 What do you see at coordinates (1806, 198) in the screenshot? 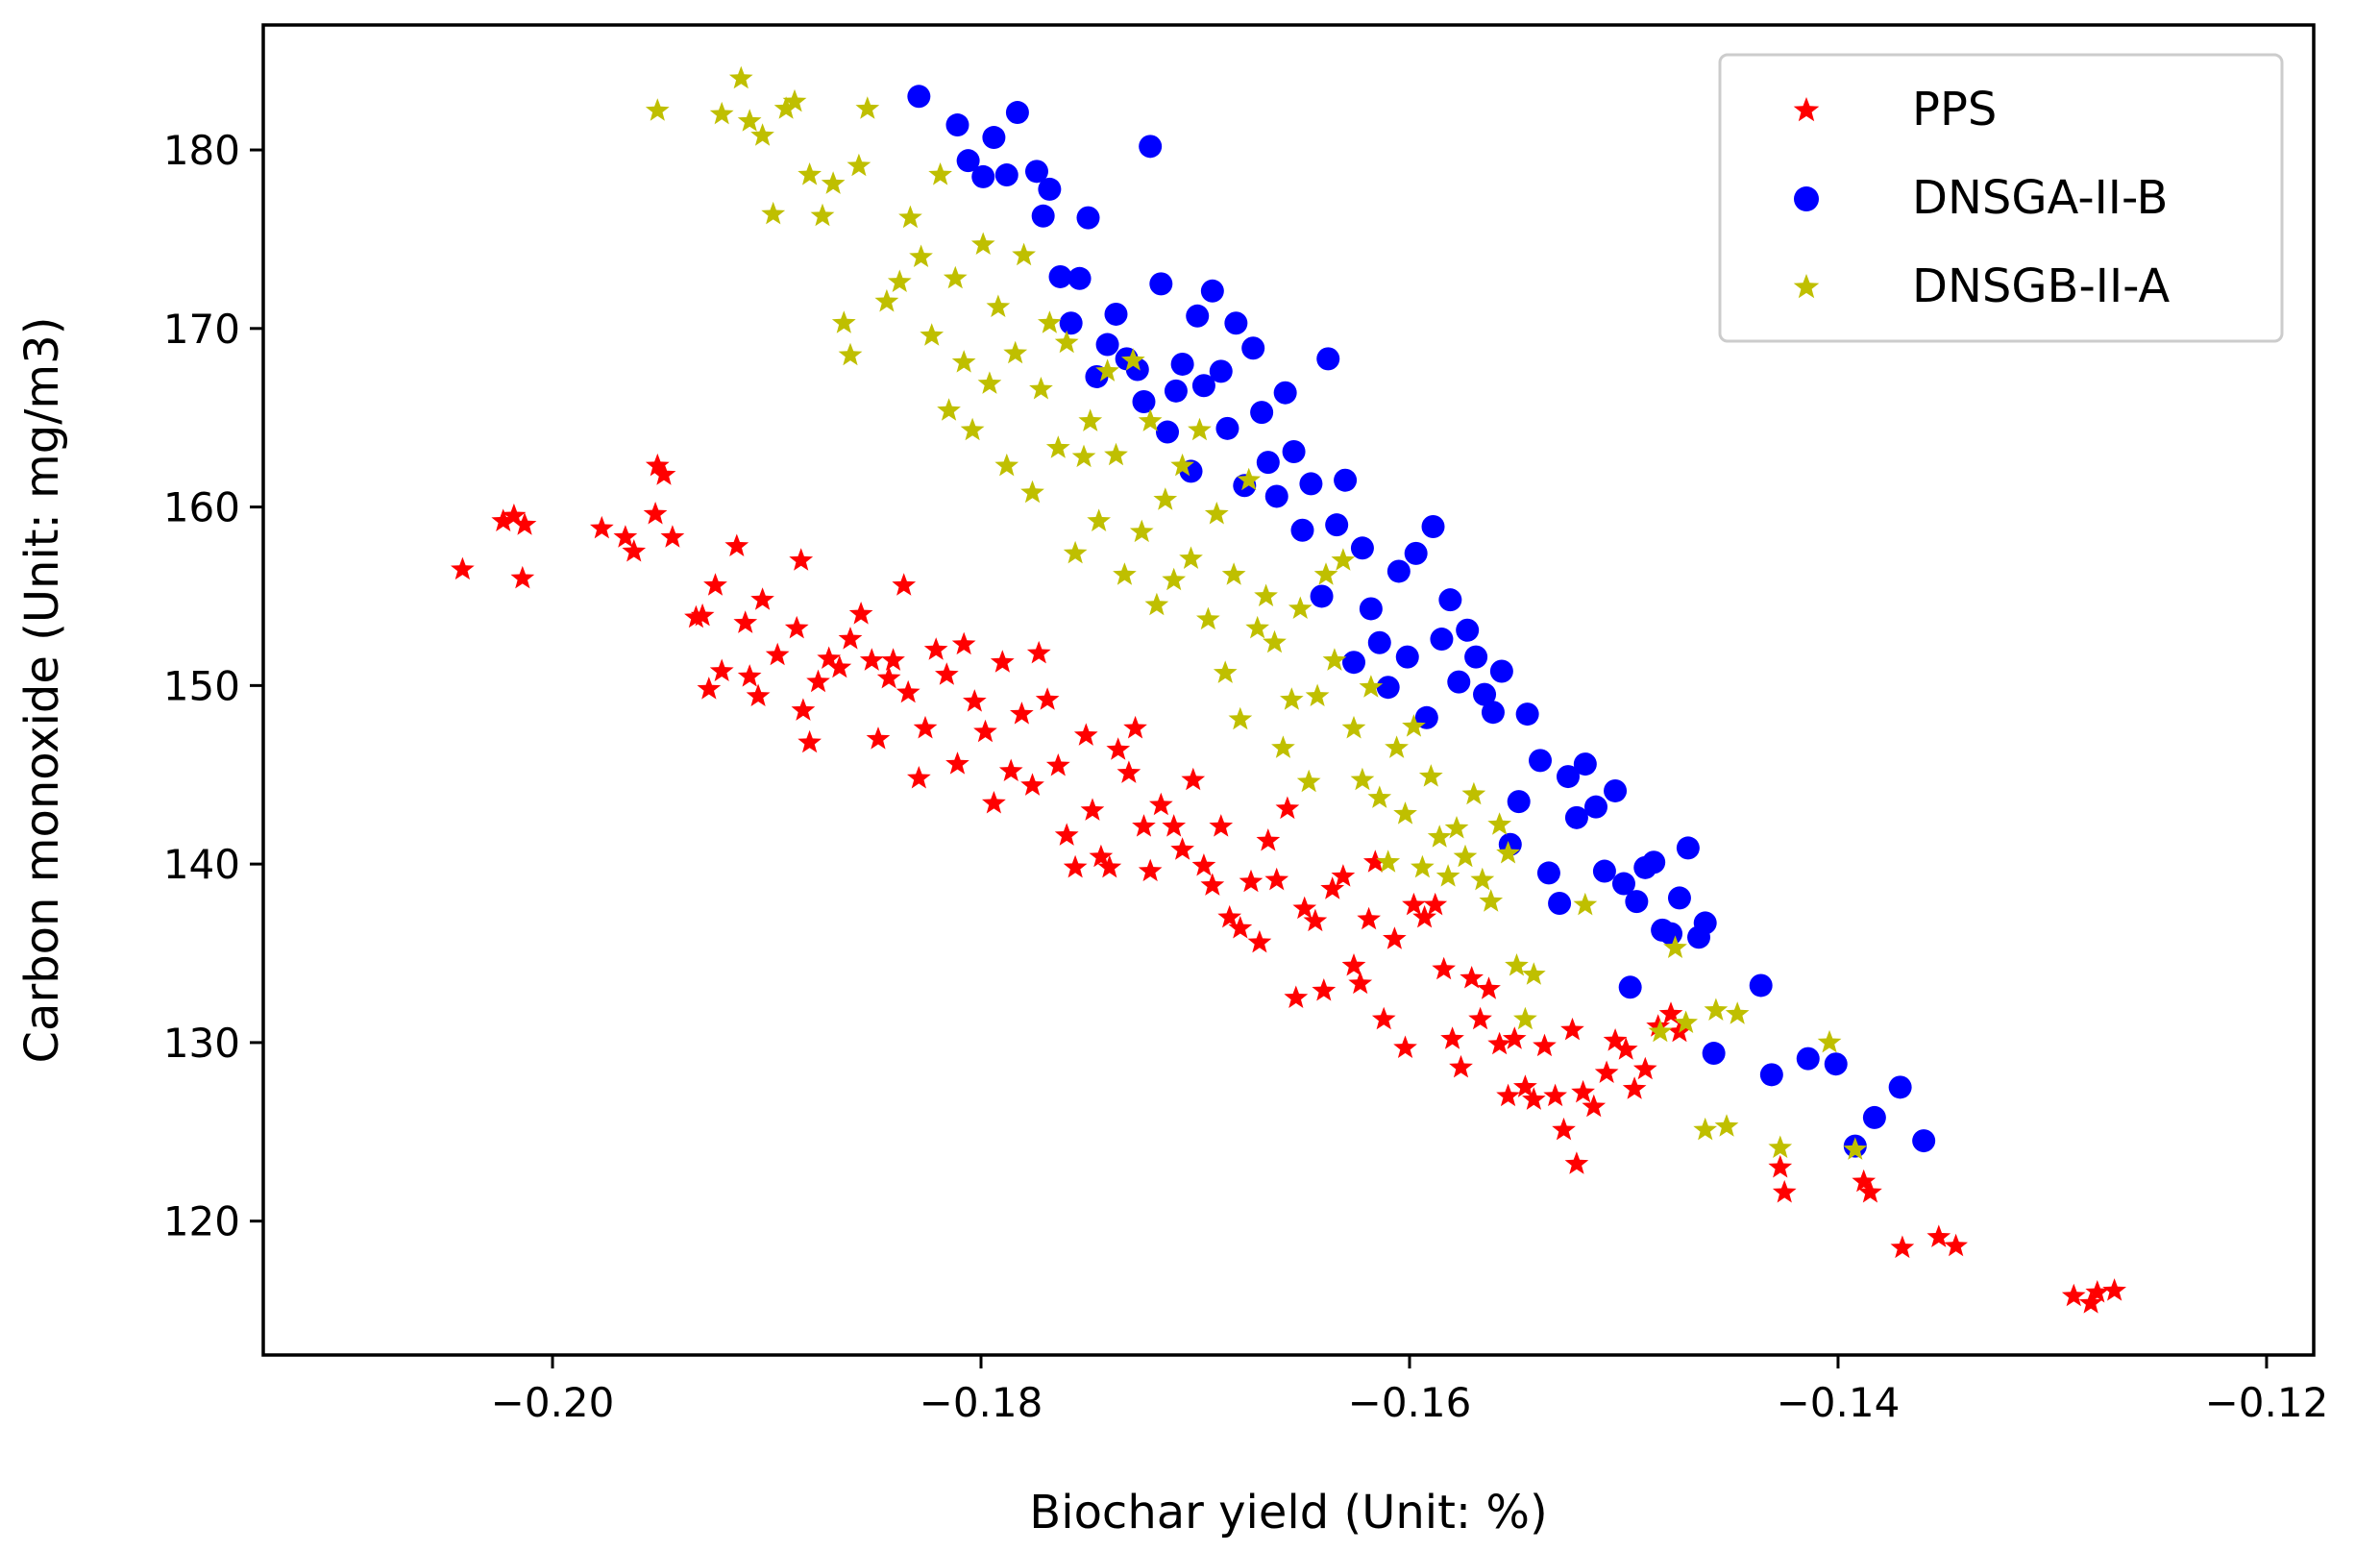
I see `legend-markers` at bounding box center [1806, 198].